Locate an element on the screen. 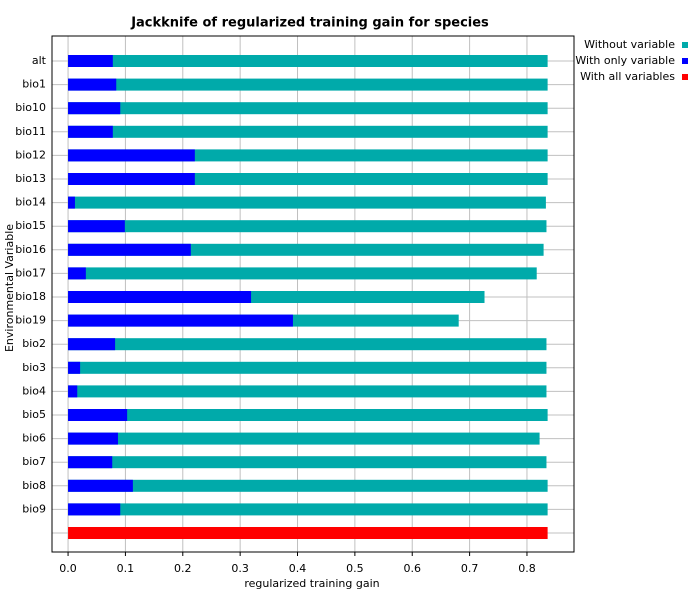 This screenshot has height=594, width=700. legend-label: With all variables is located at coordinates (627, 76).